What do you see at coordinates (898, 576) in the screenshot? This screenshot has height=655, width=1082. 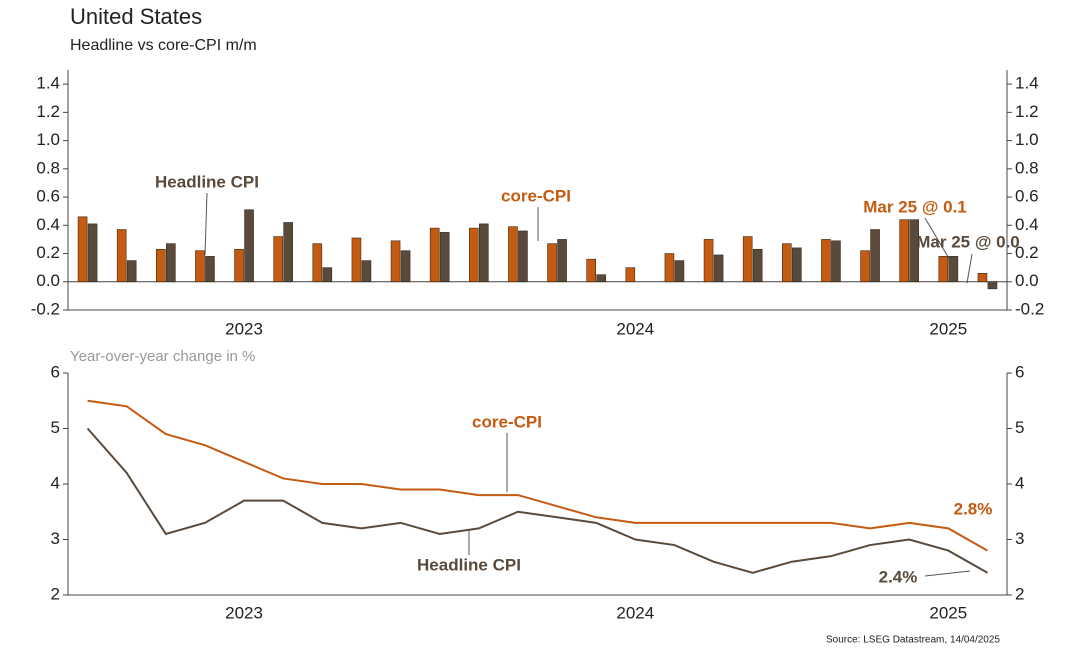 I see `value-label: 2.4%` at bounding box center [898, 576].